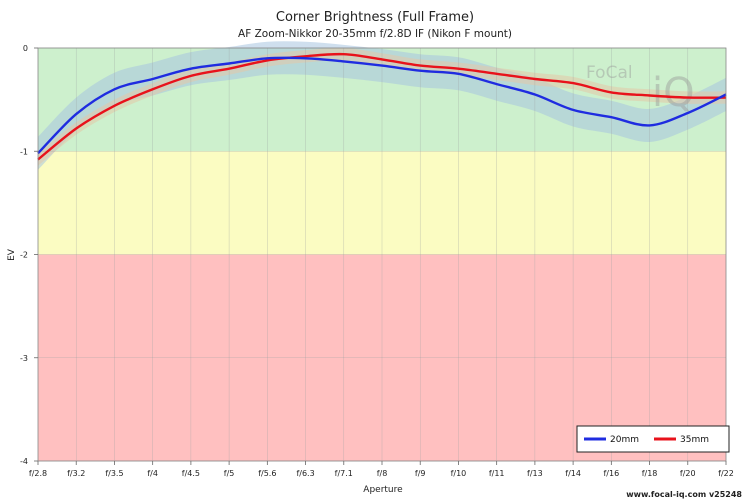 The image size is (750, 500). What do you see at coordinates (684, 494) in the screenshot?
I see `footer-credit: www.focal-iq.com v25248` at bounding box center [684, 494].